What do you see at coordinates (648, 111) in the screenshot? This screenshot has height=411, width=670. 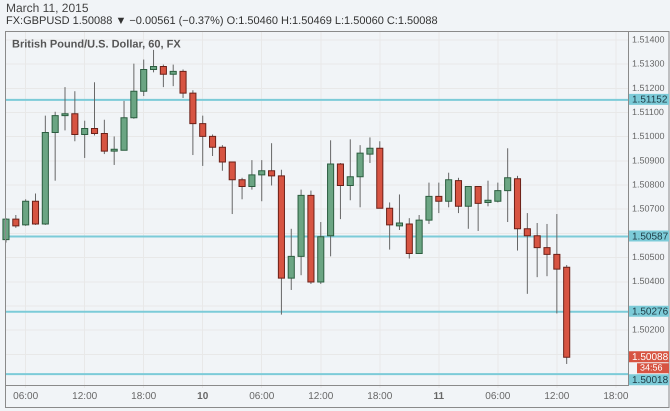 I see `y-tick-label: 1.51100` at bounding box center [648, 111].